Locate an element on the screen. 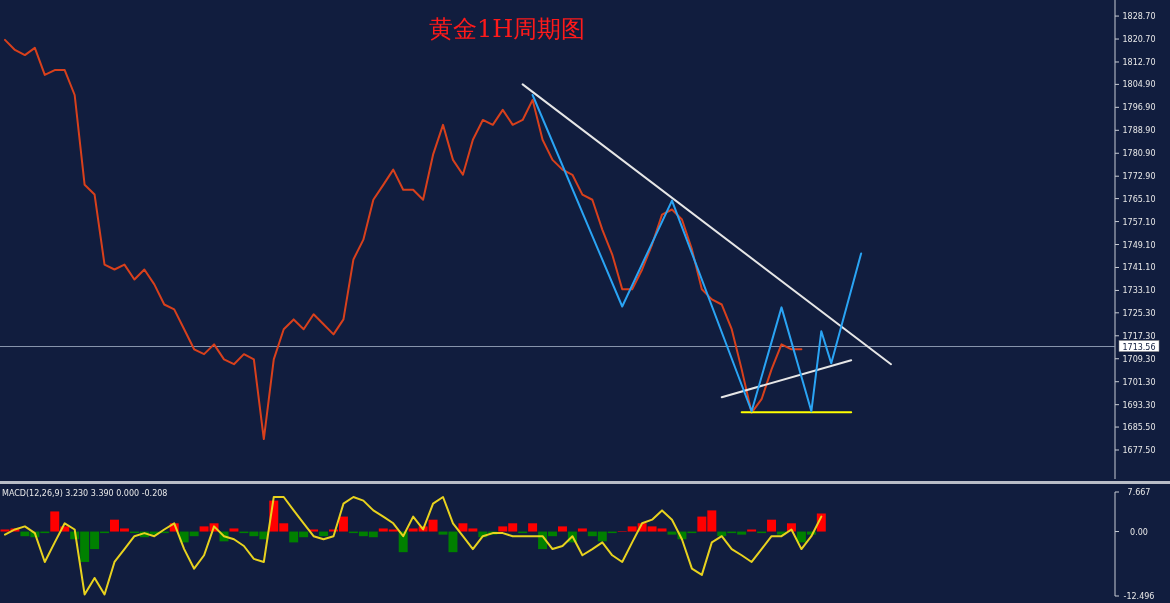  text: 黄金1H周期图 is located at coordinates (507, 29).